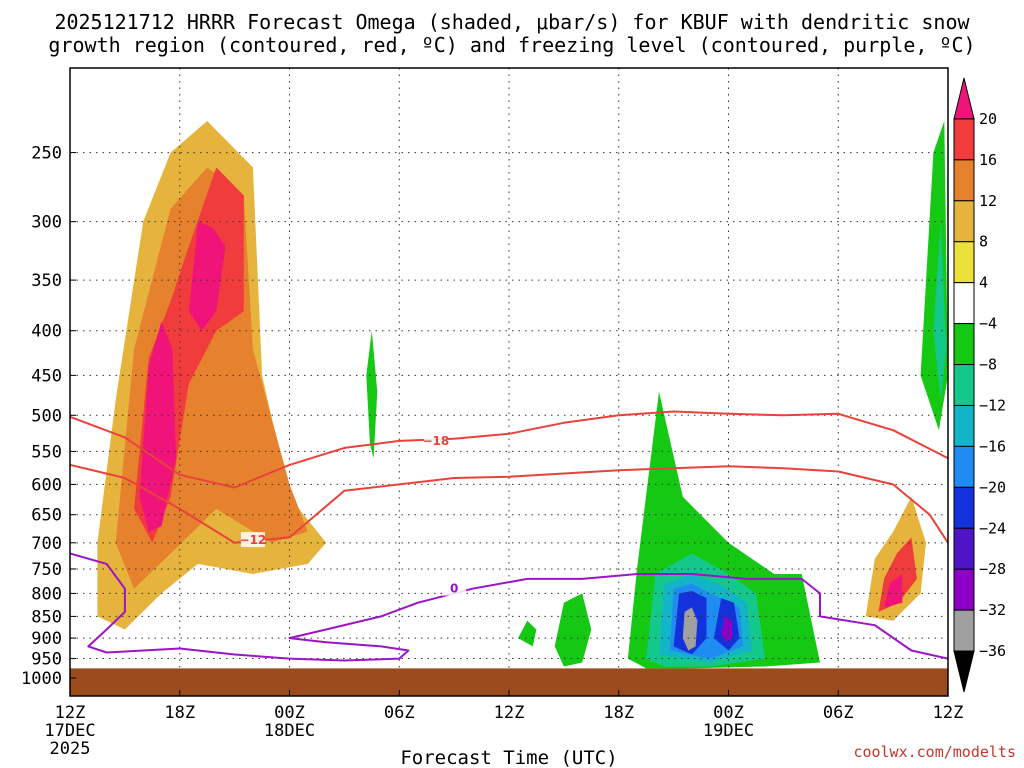 The image size is (1024, 768). Describe the element at coordinates (509, 503) in the screenshot. I see `contour-dgz-lower` at that location.